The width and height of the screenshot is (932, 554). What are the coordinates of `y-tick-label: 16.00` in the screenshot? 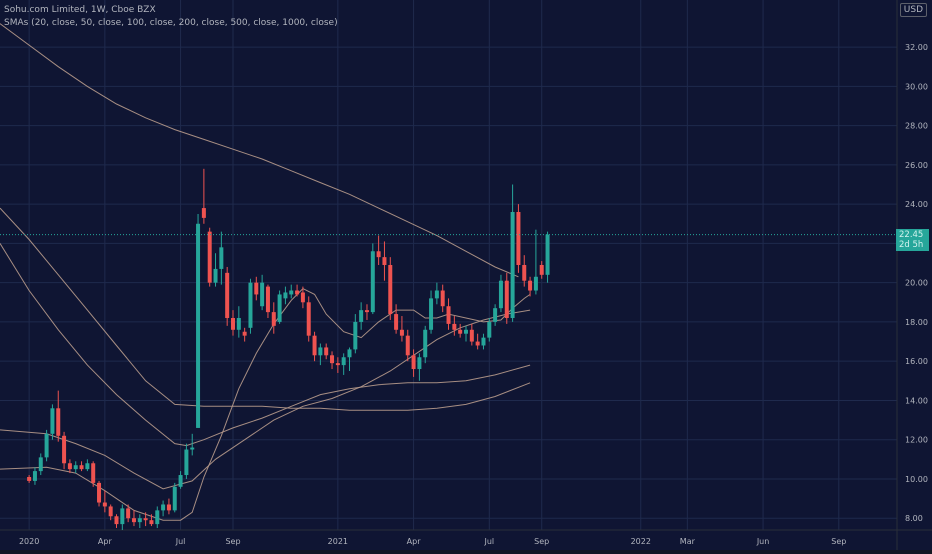 It's located at (916, 361).